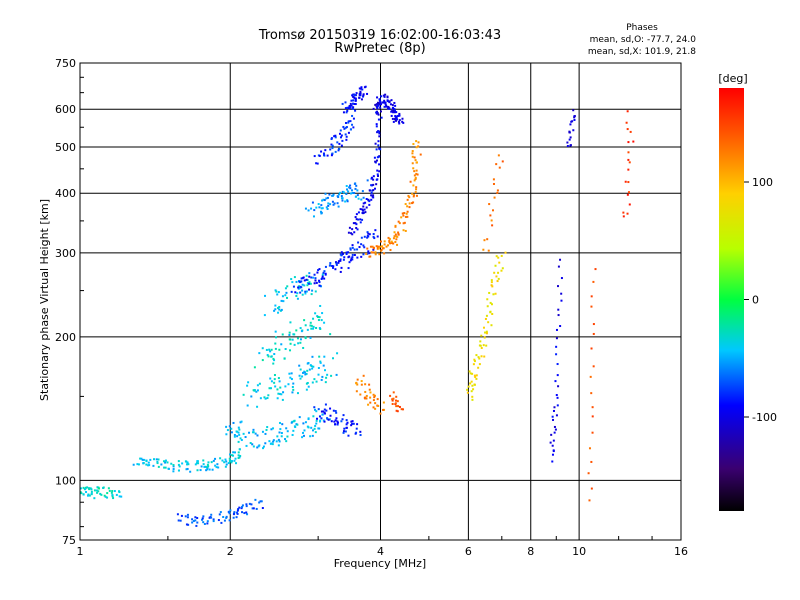 This screenshot has height=600, width=800. What do you see at coordinates (764, 417) in the screenshot?
I see `colorbar-tick-label: -100` at bounding box center [764, 417].